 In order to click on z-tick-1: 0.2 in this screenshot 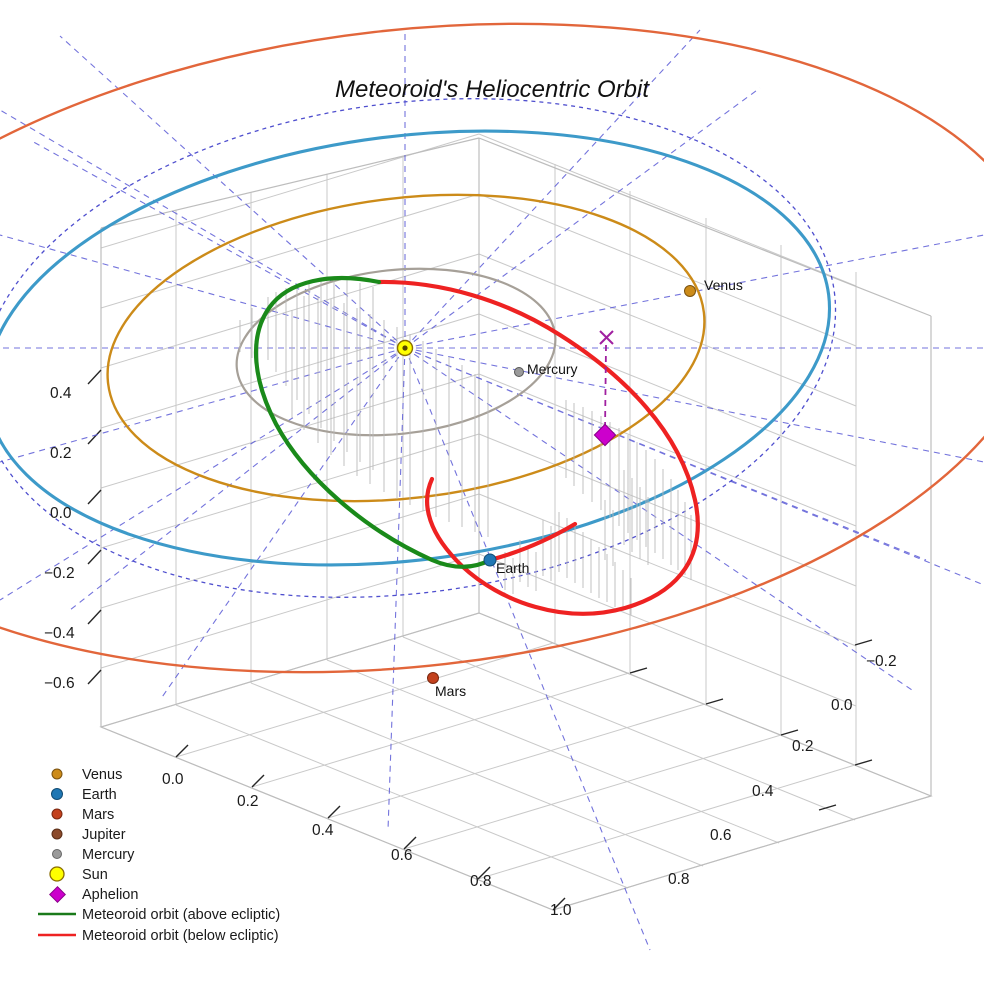, I will do `click(61, 453)`.